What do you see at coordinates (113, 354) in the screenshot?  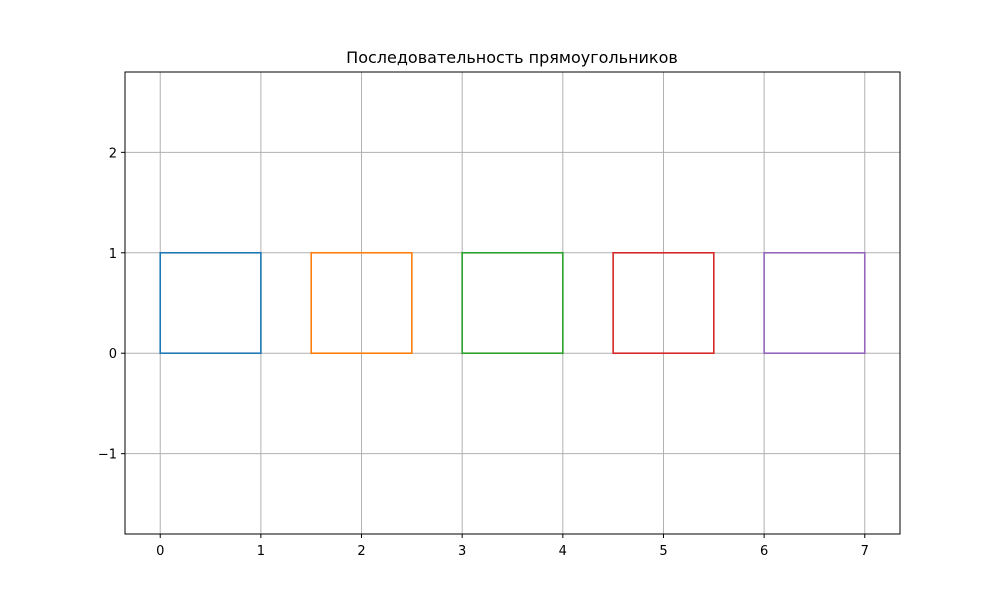 I see `y-tick-label-1: 0` at bounding box center [113, 354].